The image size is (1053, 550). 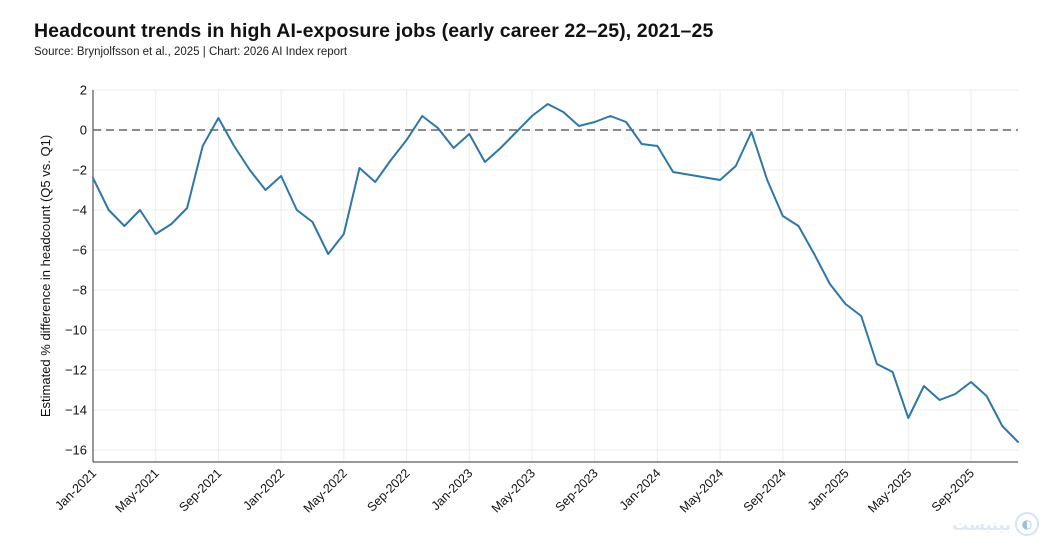 What do you see at coordinates (452, 489) in the screenshot?
I see `x-tick-label: Jan-2023` at bounding box center [452, 489].